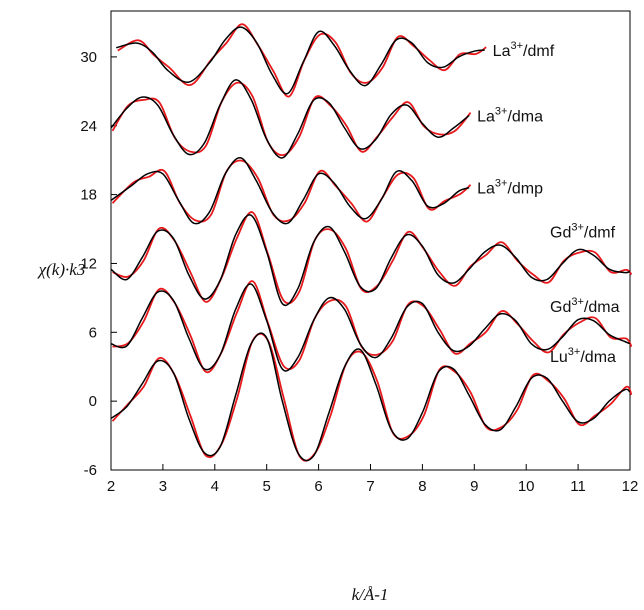 The height and width of the screenshot is (610, 644). I want to click on series-label: La3+/dmf, so click(524, 50).